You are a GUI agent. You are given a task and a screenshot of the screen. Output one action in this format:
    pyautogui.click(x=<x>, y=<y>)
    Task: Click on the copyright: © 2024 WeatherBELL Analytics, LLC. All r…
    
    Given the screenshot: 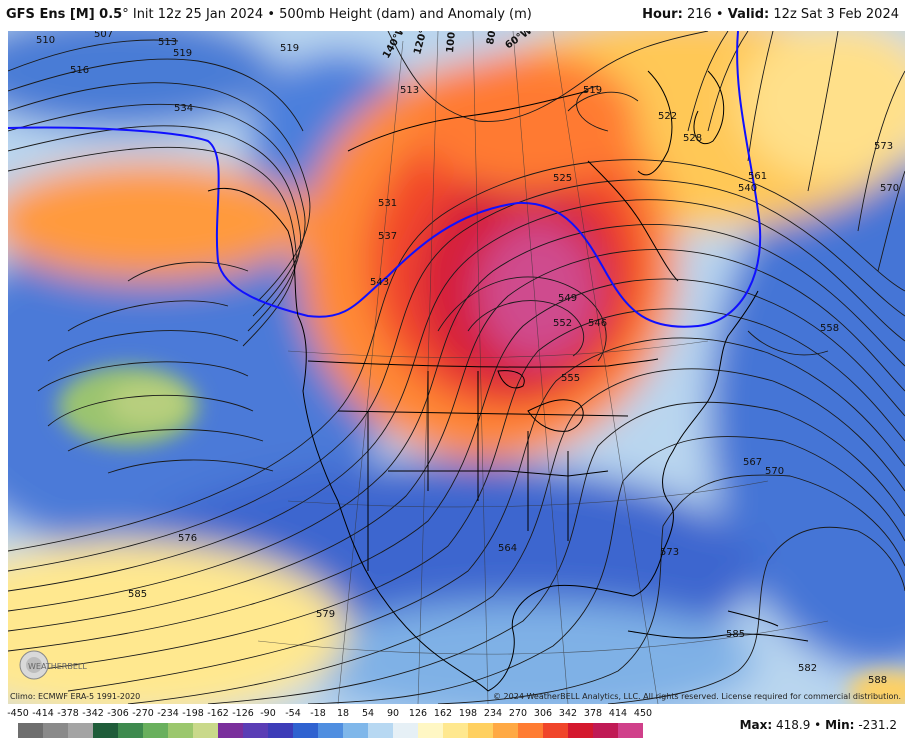 What is the action you would take?
    pyautogui.click(x=697, y=696)
    